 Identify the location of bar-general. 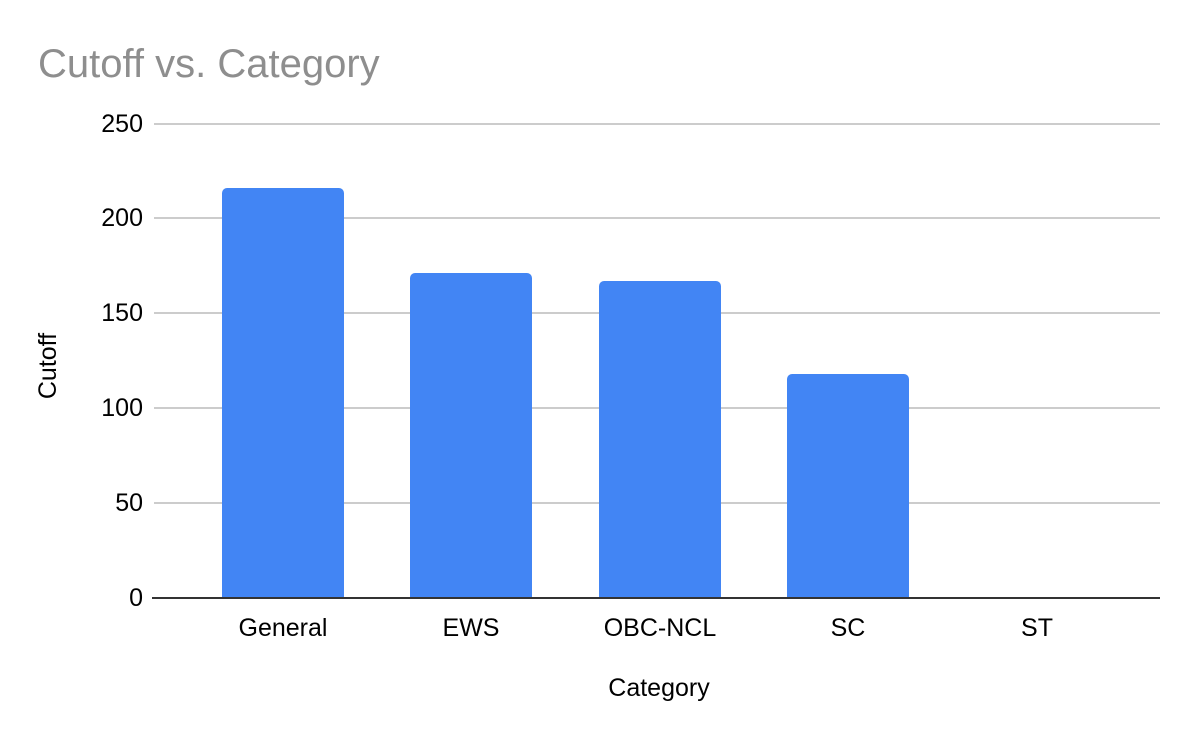
(283, 393).